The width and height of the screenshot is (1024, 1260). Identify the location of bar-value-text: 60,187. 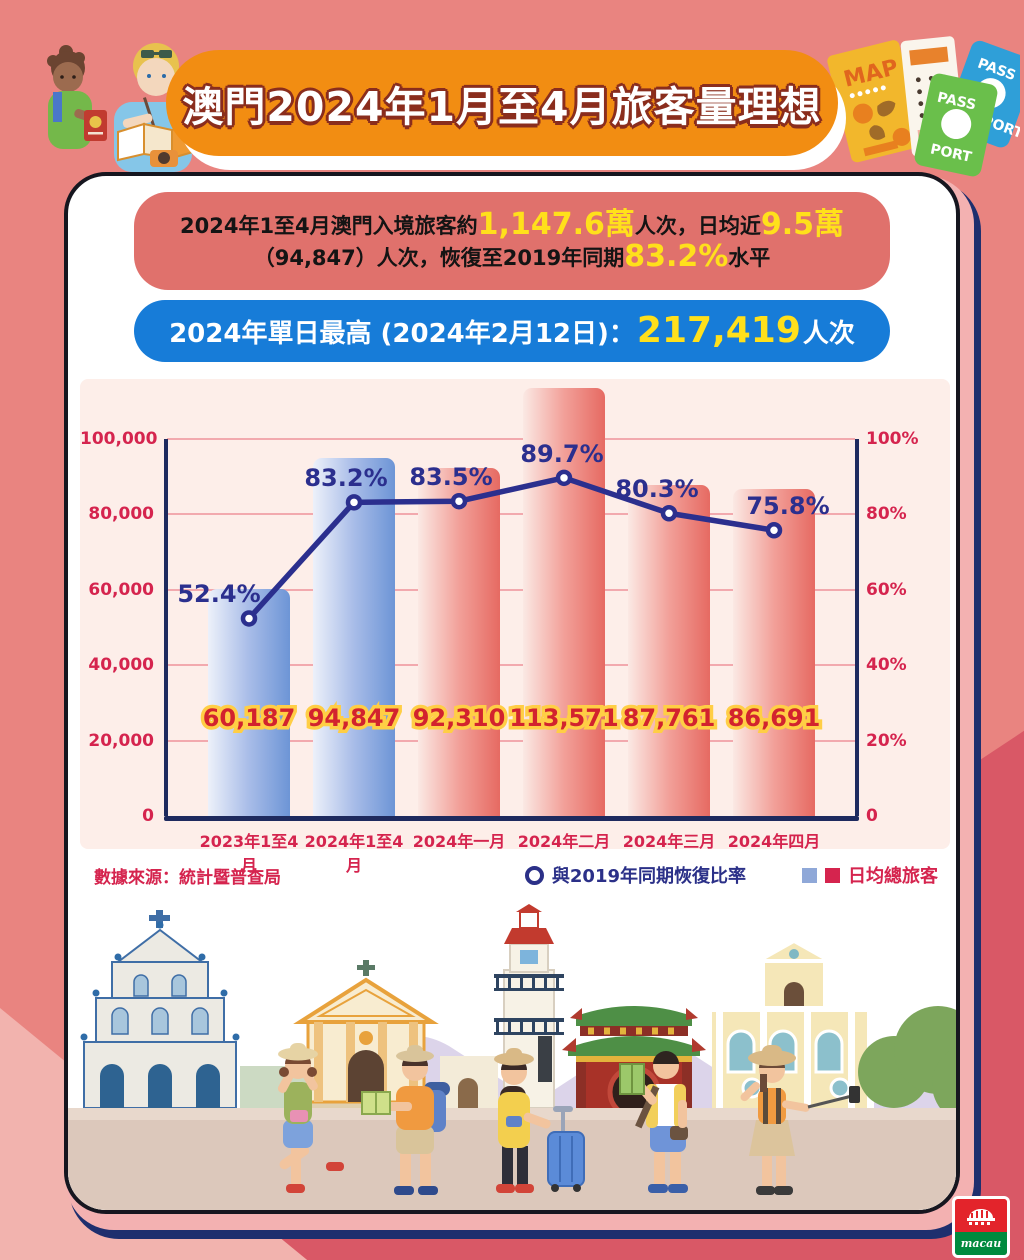
(249, 718).